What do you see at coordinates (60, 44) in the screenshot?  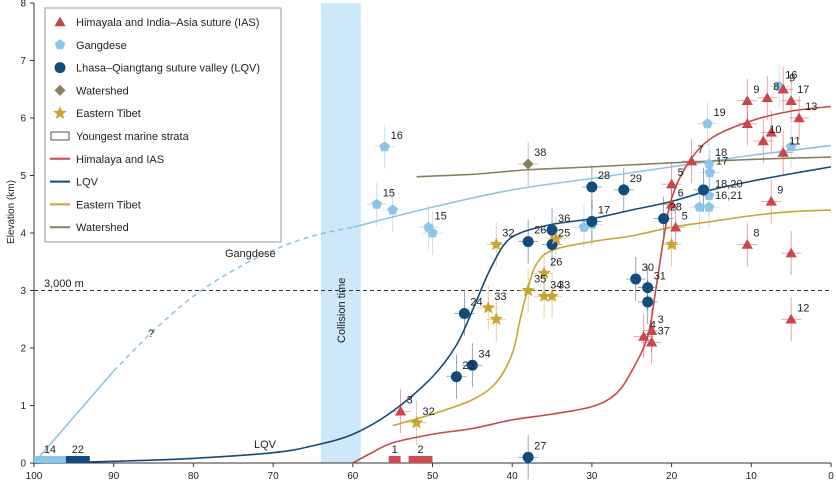 I see `legend-pentagon-swatch` at bounding box center [60, 44].